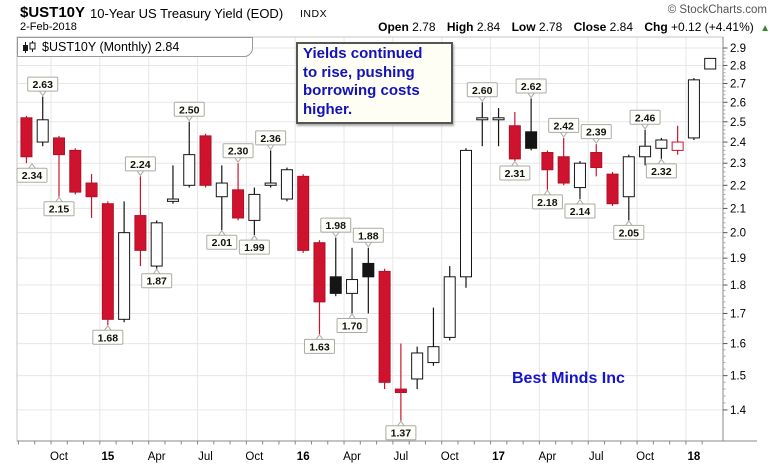  What do you see at coordinates (717, 10) in the screenshot?
I see `stockcharts-copyright: © StockCharts.com` at bounding box center [717, 10].